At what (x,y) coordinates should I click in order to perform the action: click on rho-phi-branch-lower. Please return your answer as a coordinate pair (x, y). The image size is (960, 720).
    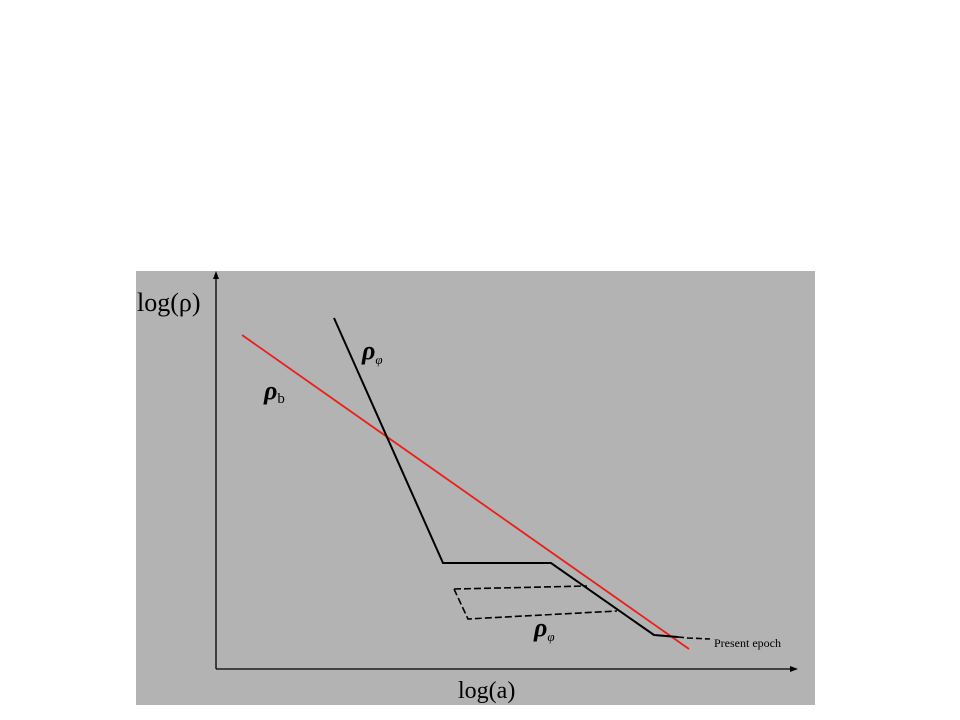
    Looking at the image, I should click on (535, 604).